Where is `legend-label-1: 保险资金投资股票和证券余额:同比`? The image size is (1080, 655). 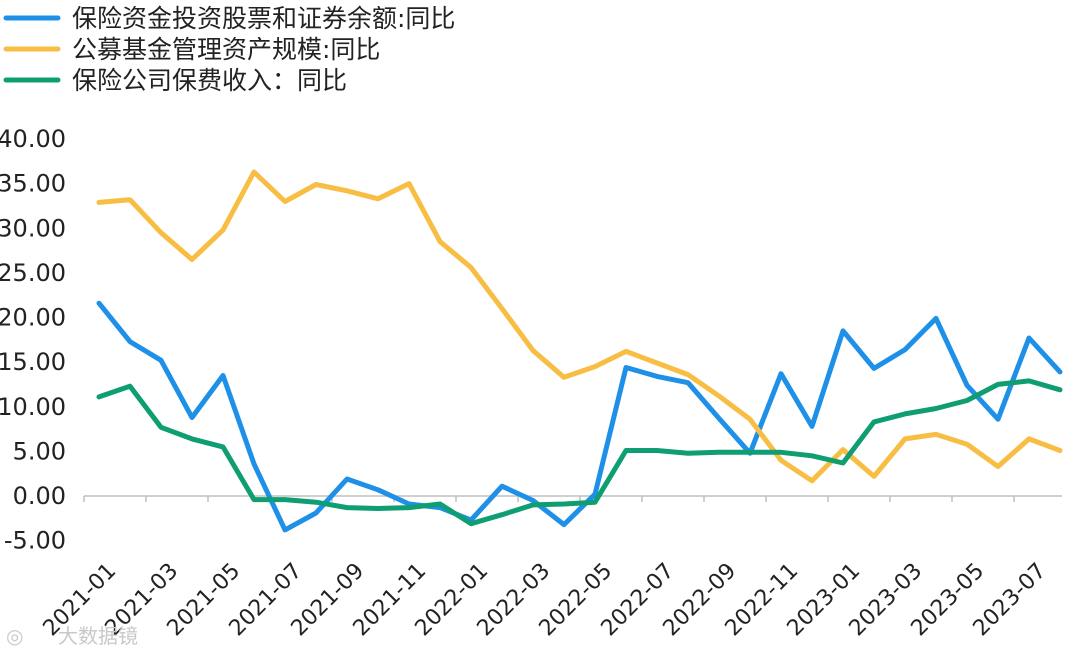
legend-label-1: 保险资金投资股票和证券余额:同比 is located at coordinates (263, 18).